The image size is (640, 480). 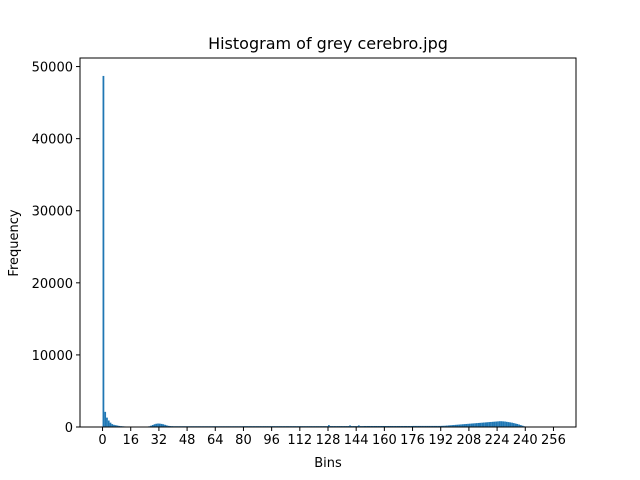 What do you see at coordinates (69, 428) in the screenshot?
I see `y-tick-label: 0` at bounding box center [69, 428].